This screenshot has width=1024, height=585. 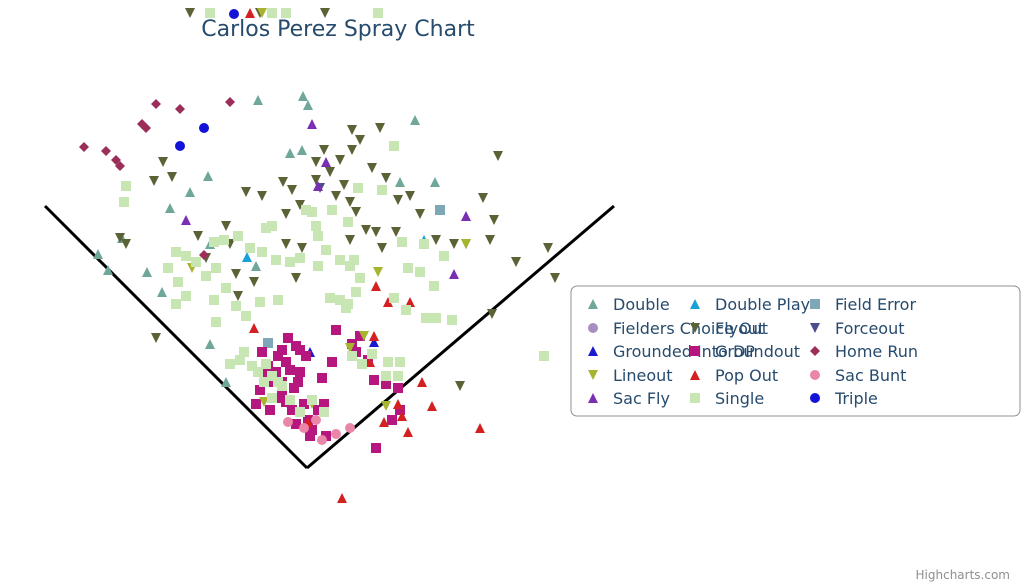 I want to click on legend-item-double: Double, so click(x=629, y=304).